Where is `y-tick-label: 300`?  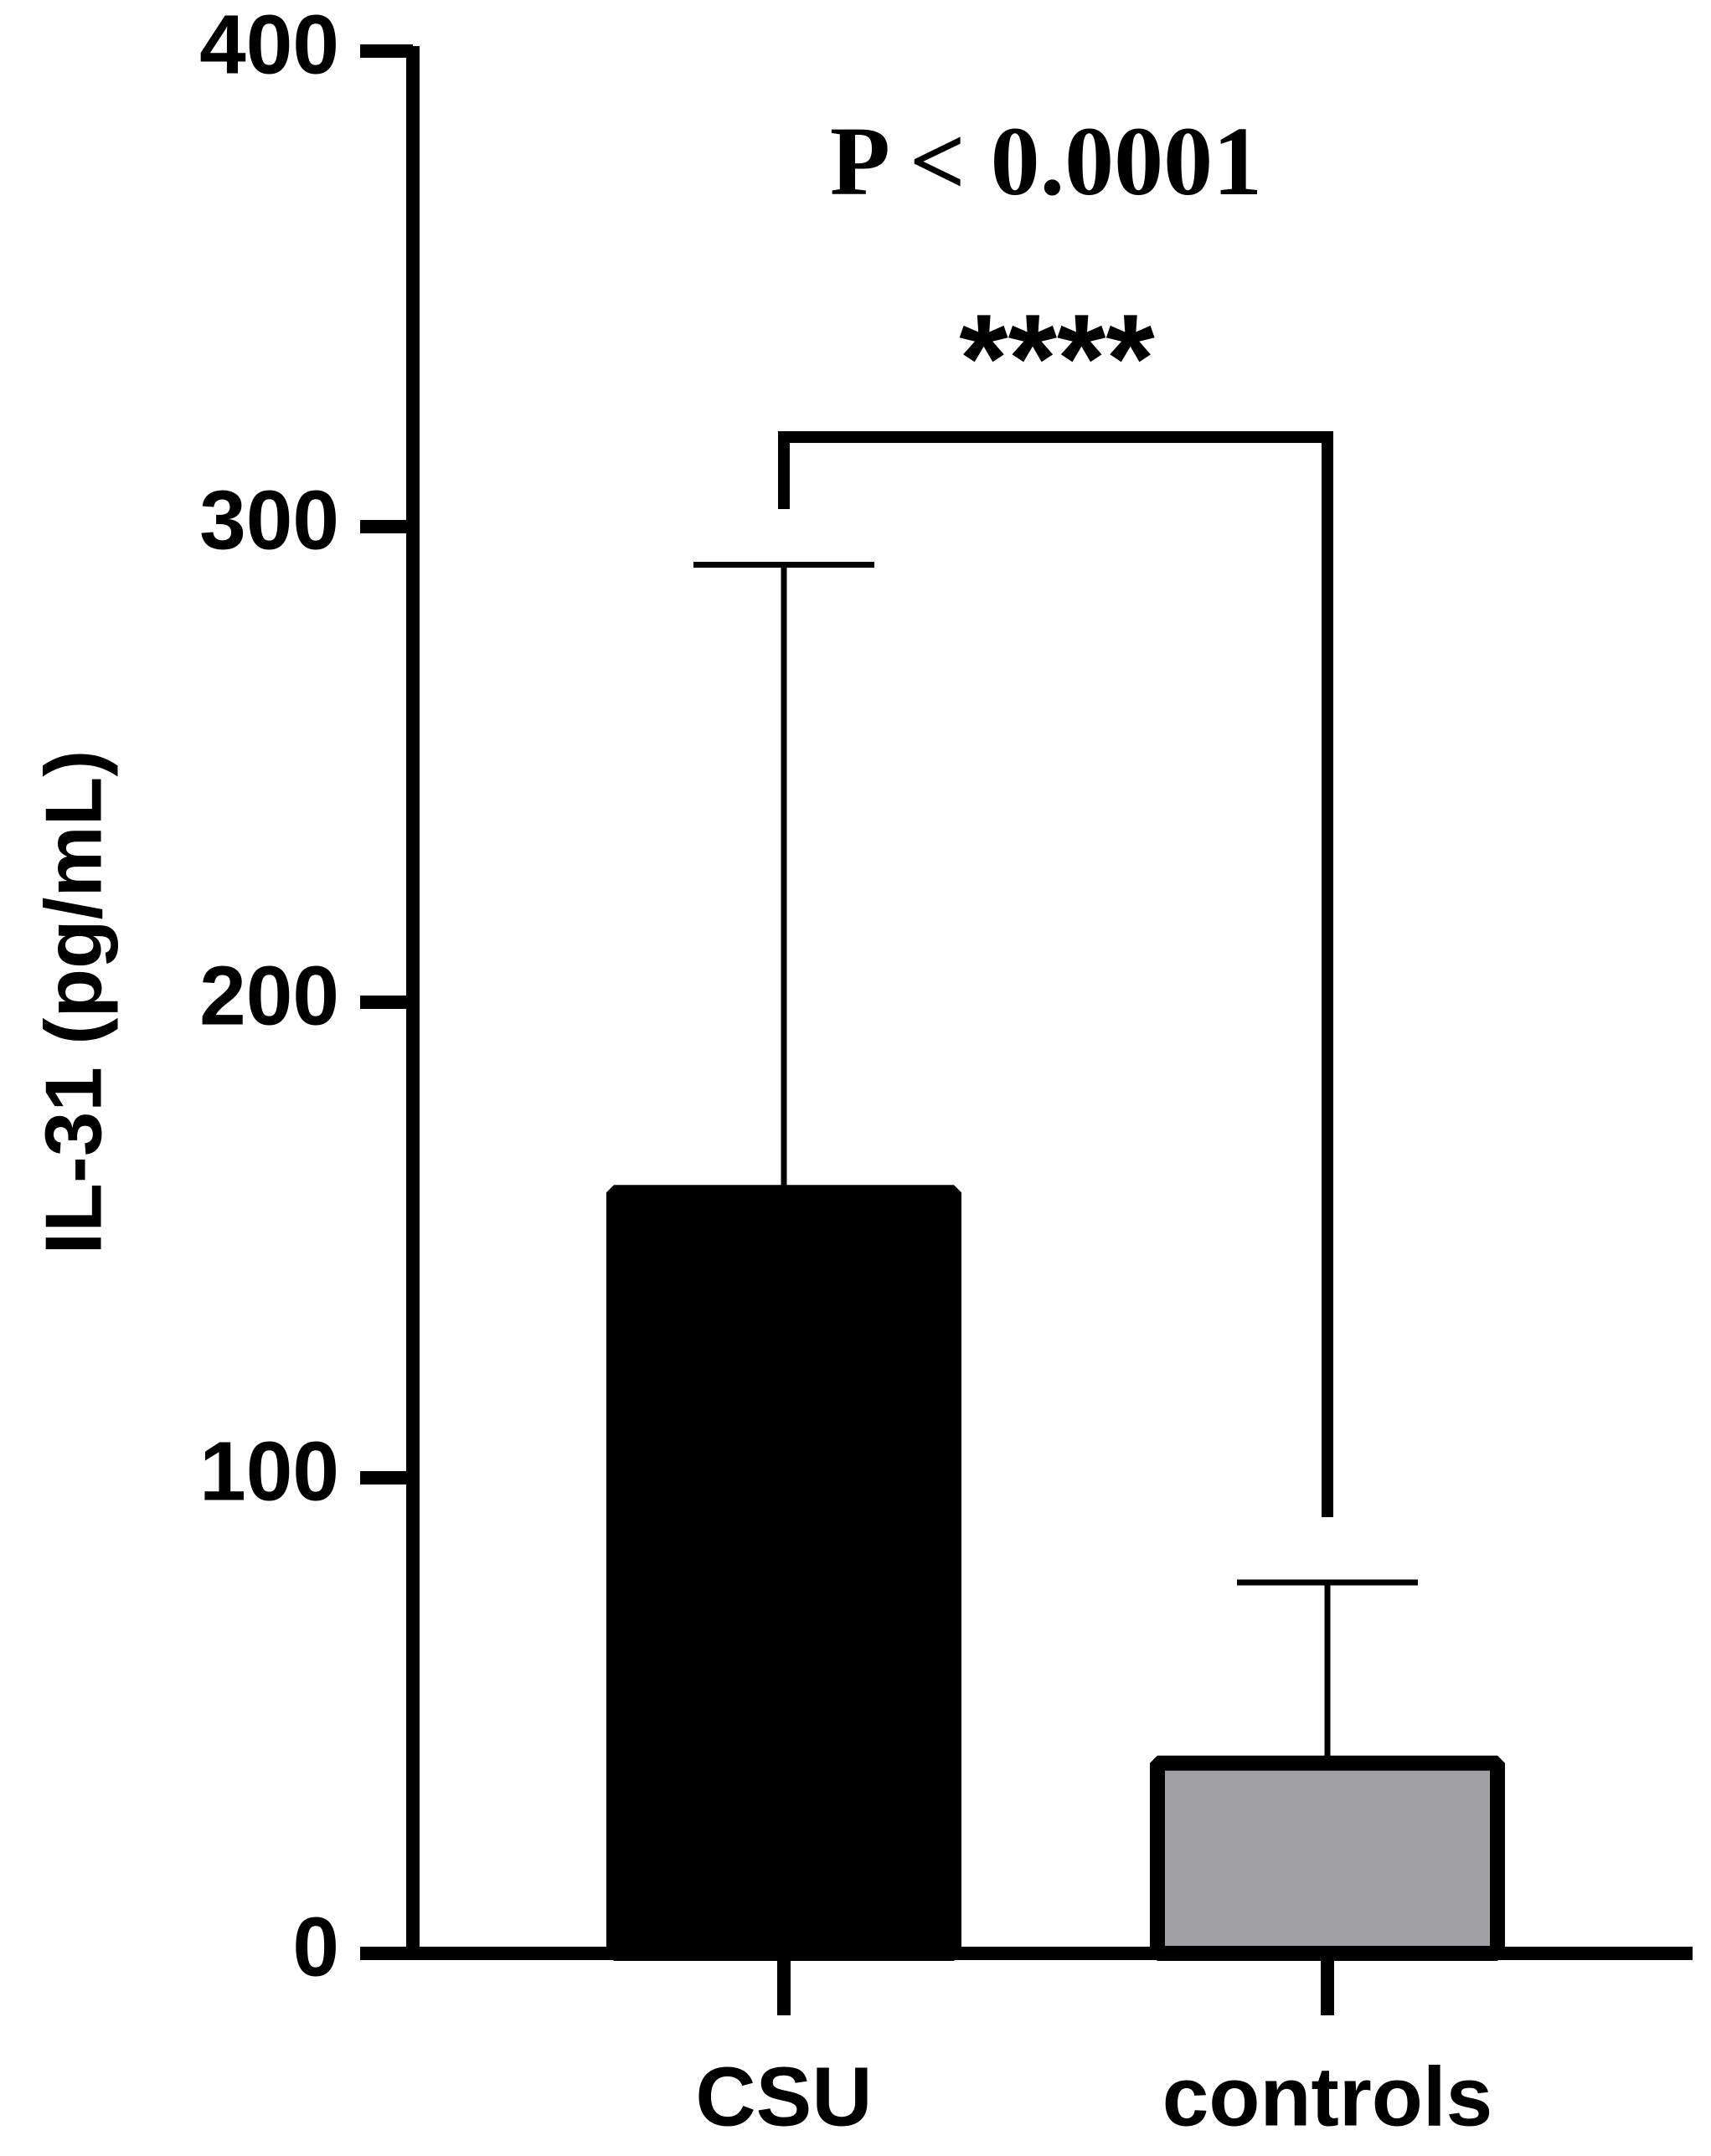
y-tick-label: 300 is located at coordinates (269, 520).